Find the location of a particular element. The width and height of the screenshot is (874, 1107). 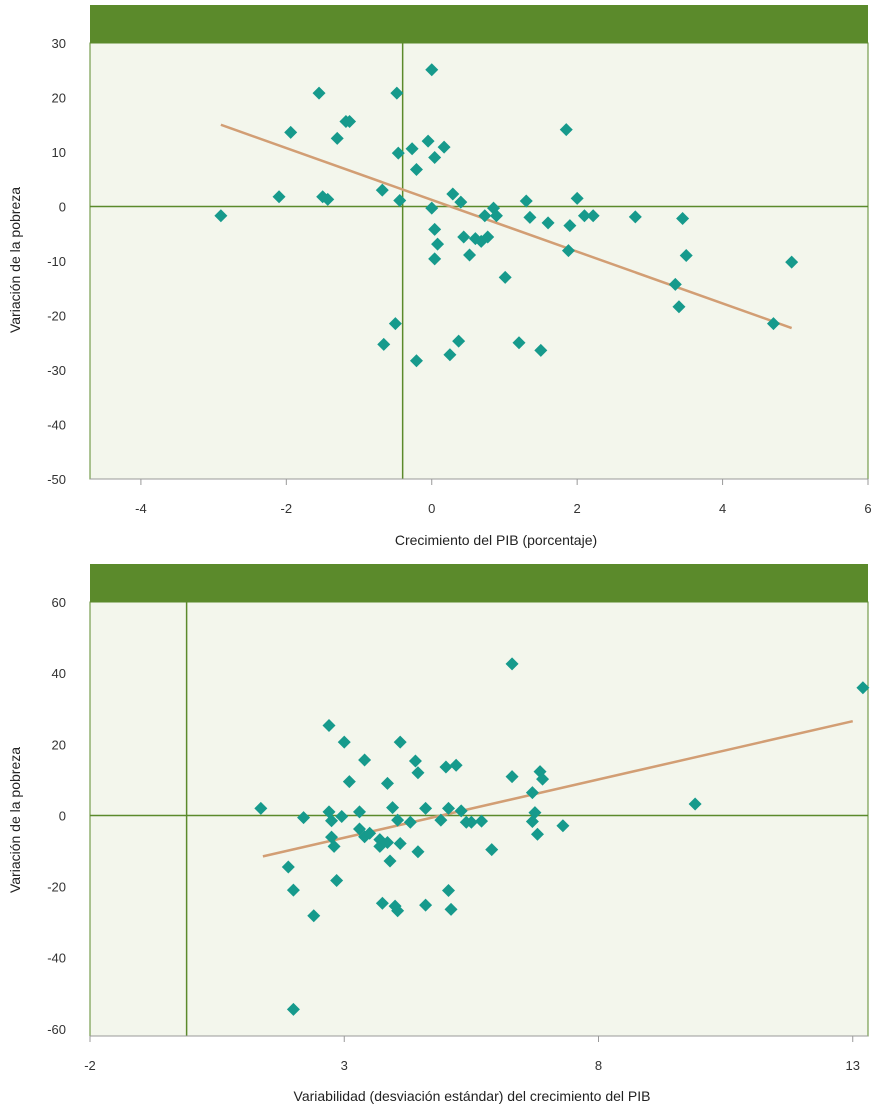

chart-top-xlabel: Crecimiento del PIB (porcentaje) is located at coordinates (496, 540).